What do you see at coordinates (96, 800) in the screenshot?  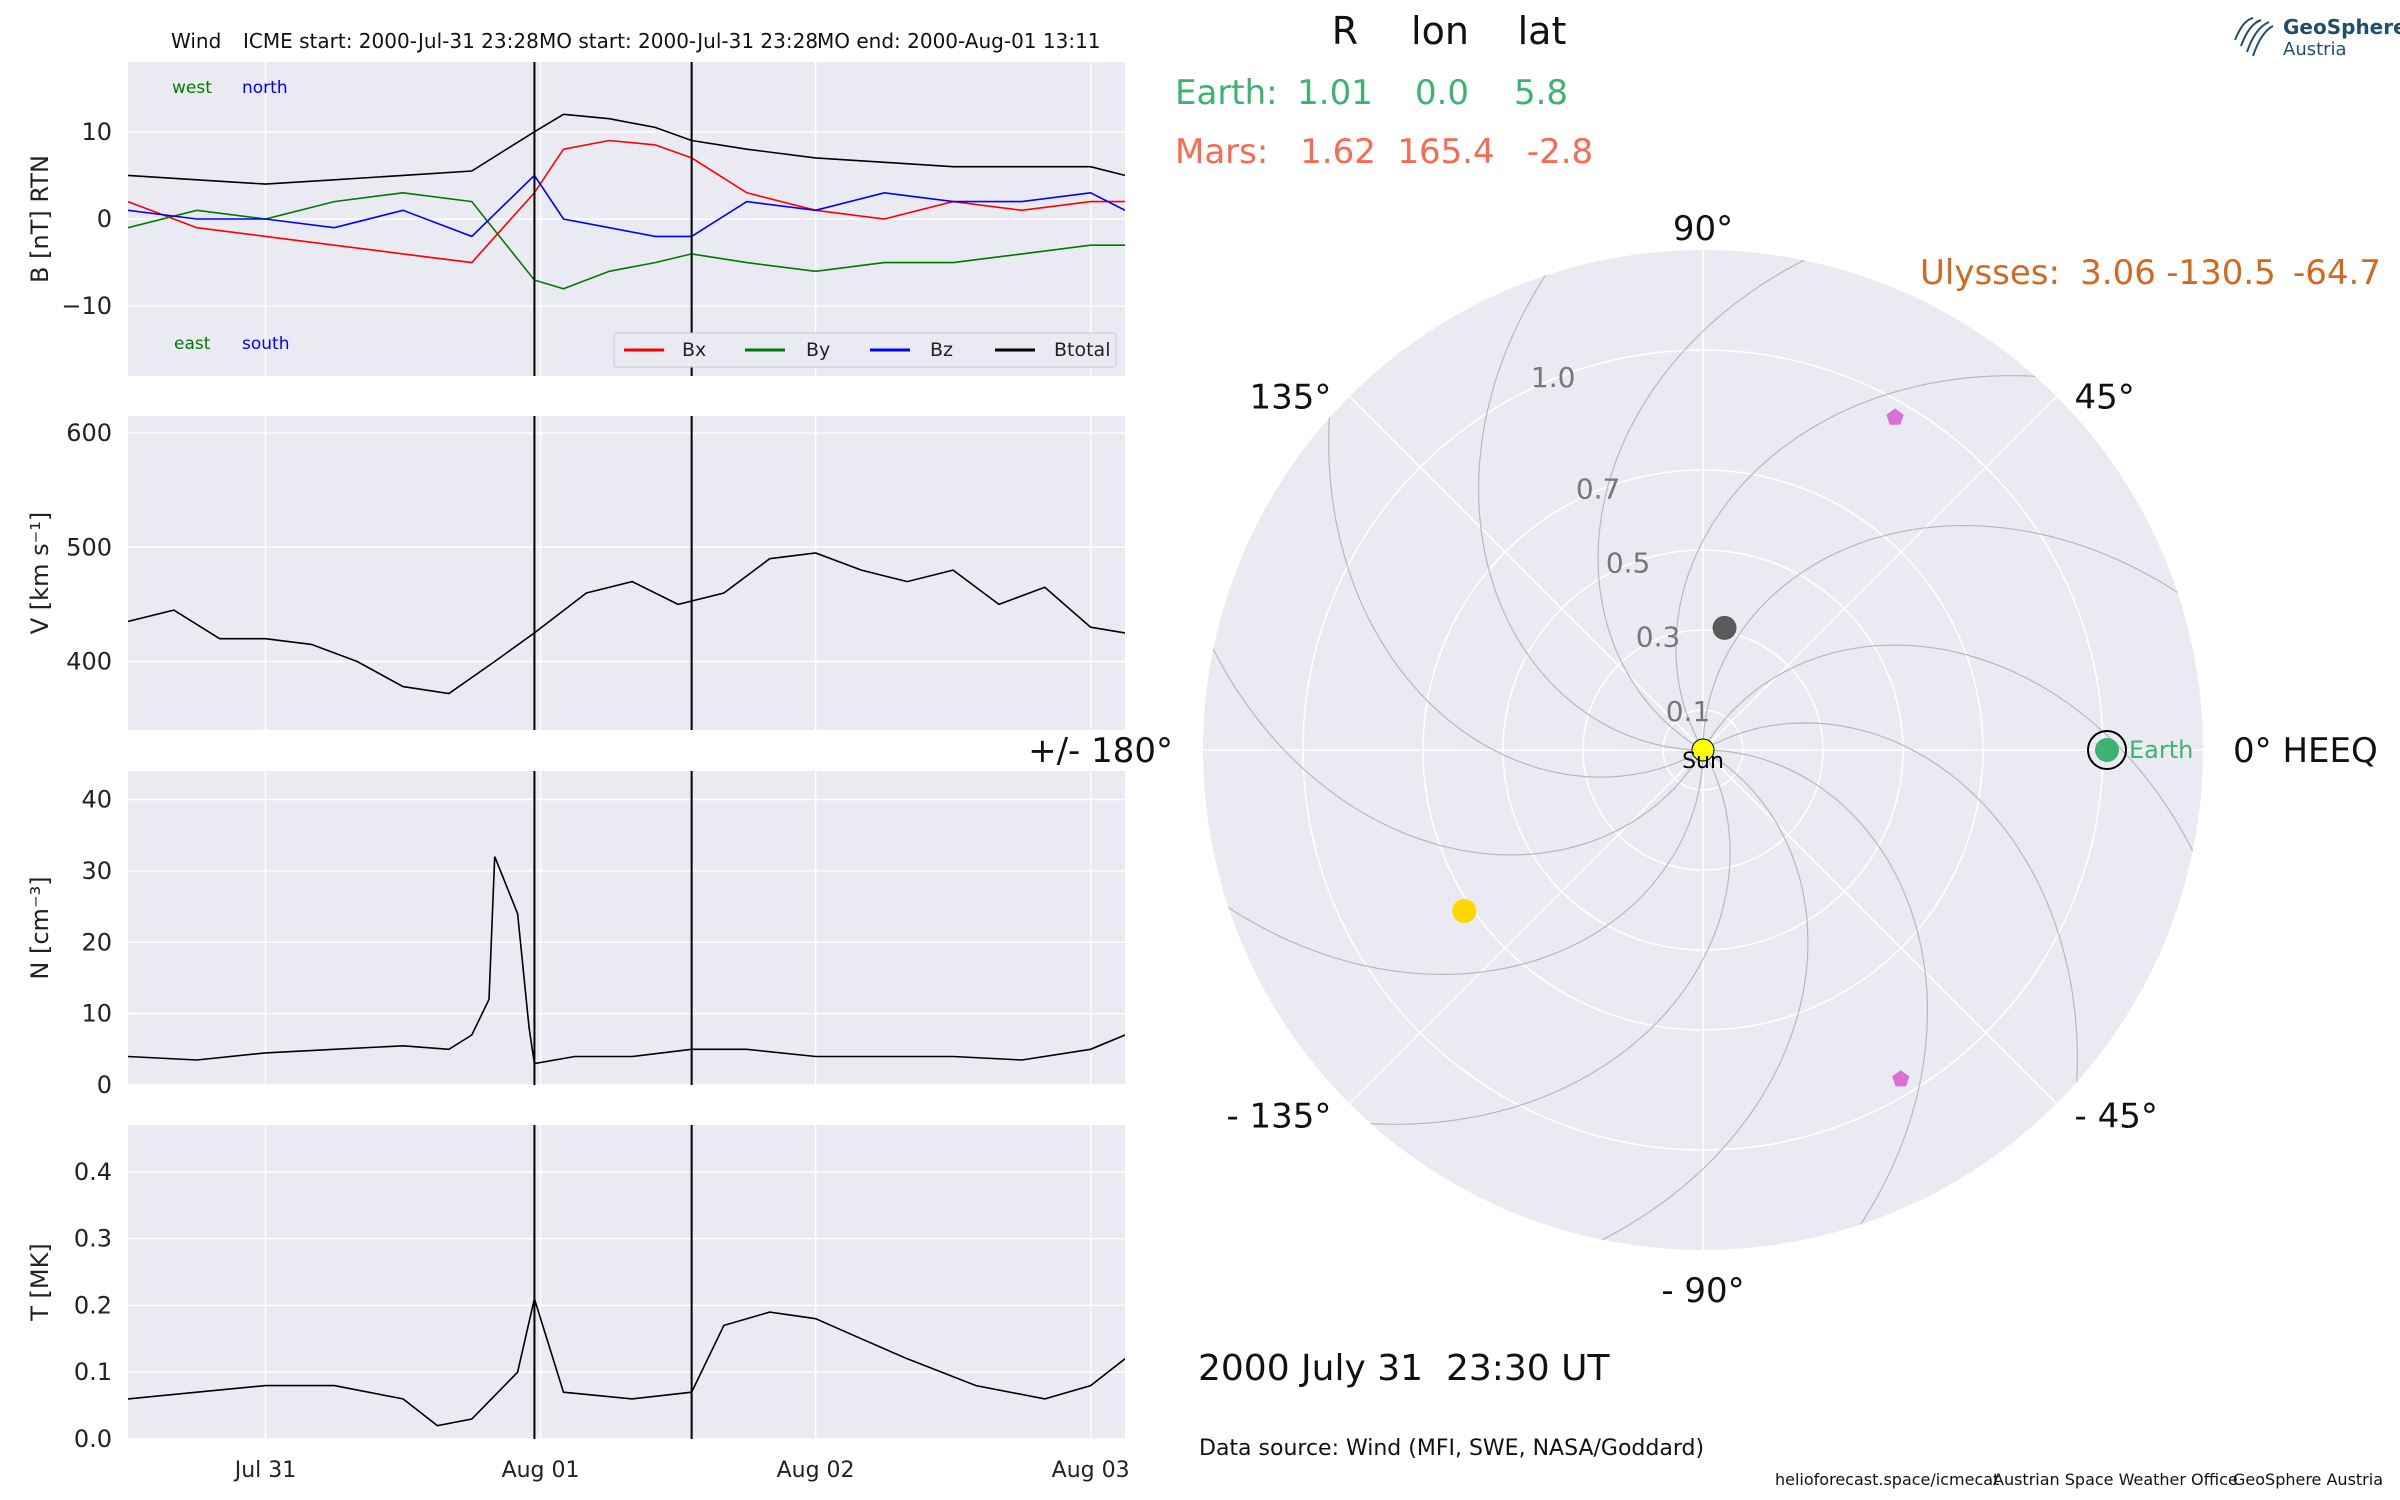 I see `ytick-n-0: 40` at bounding box center [96, 800].